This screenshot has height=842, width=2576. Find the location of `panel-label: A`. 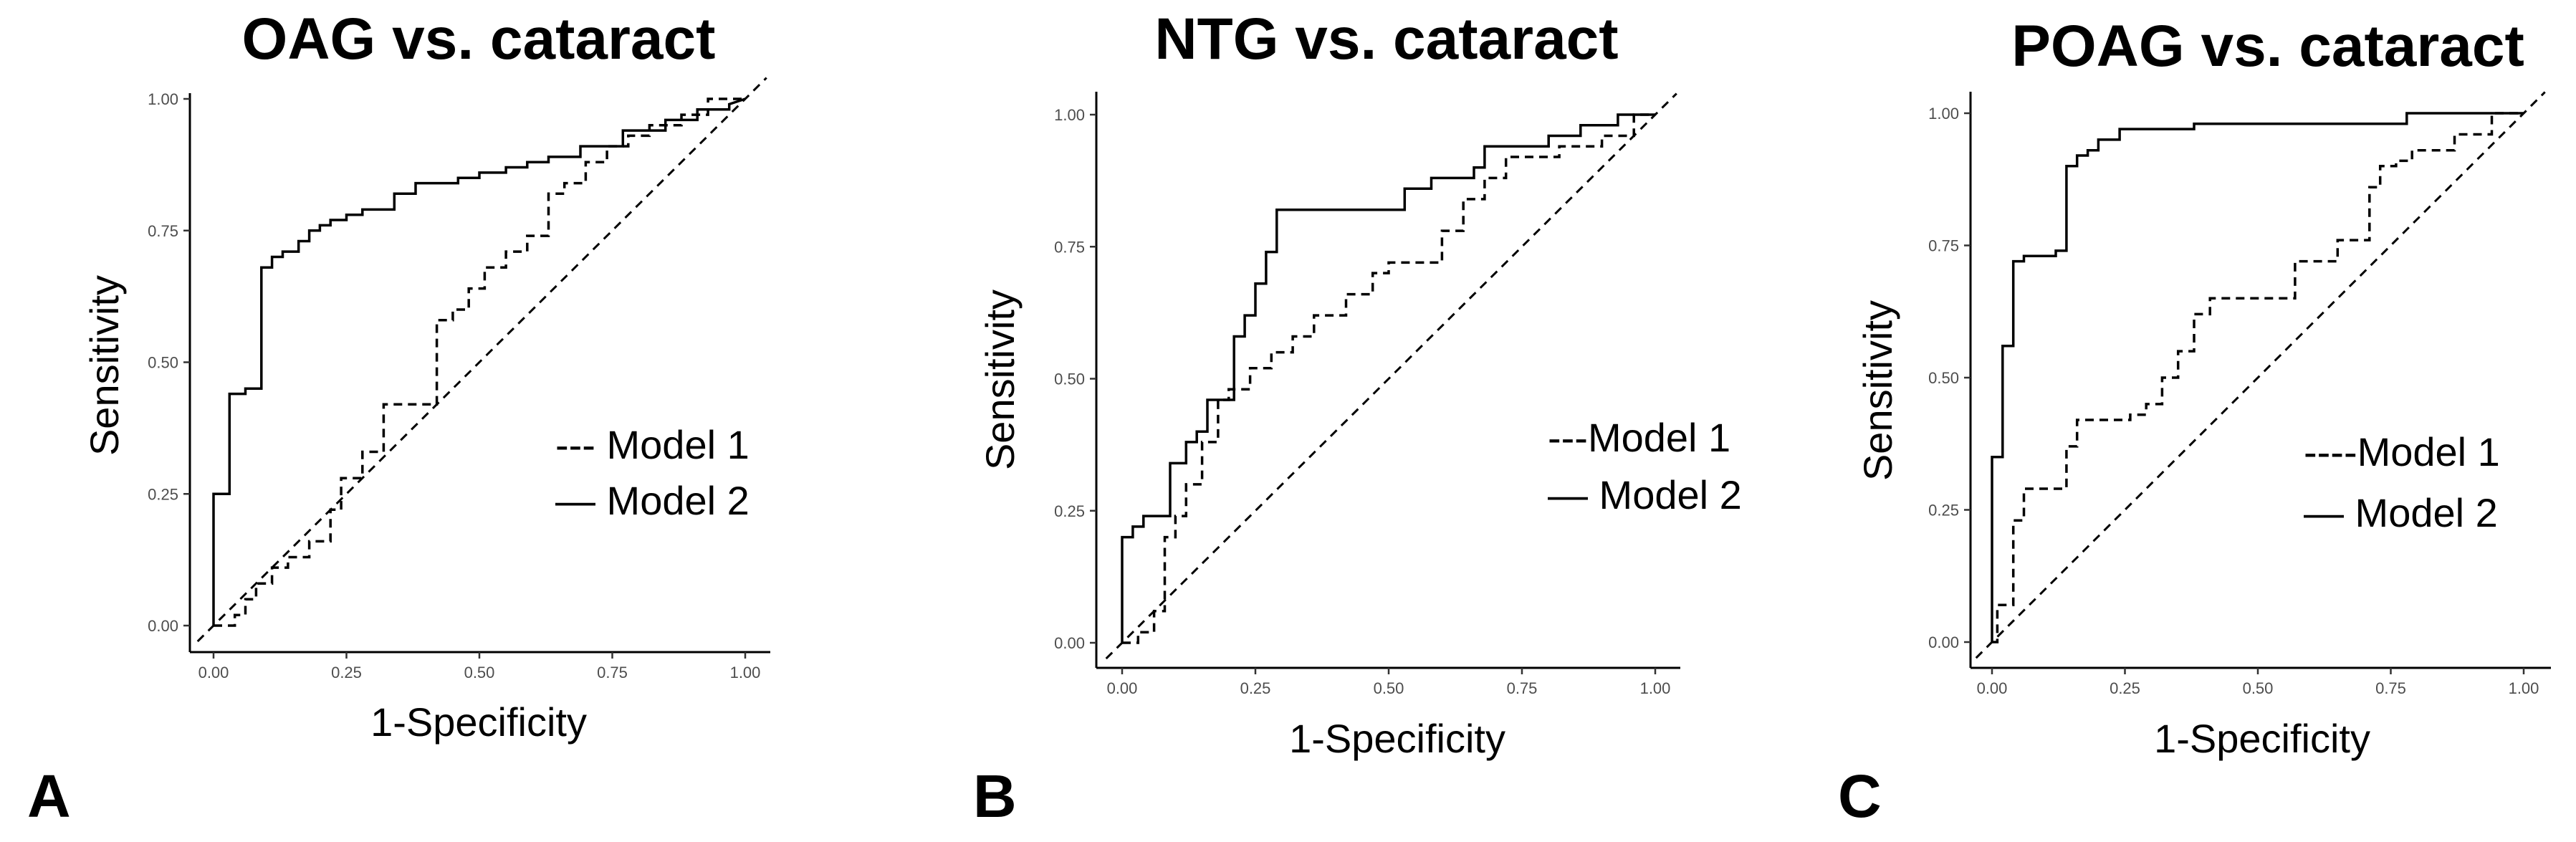

panel-label: A is located at coordinates (49, 796).